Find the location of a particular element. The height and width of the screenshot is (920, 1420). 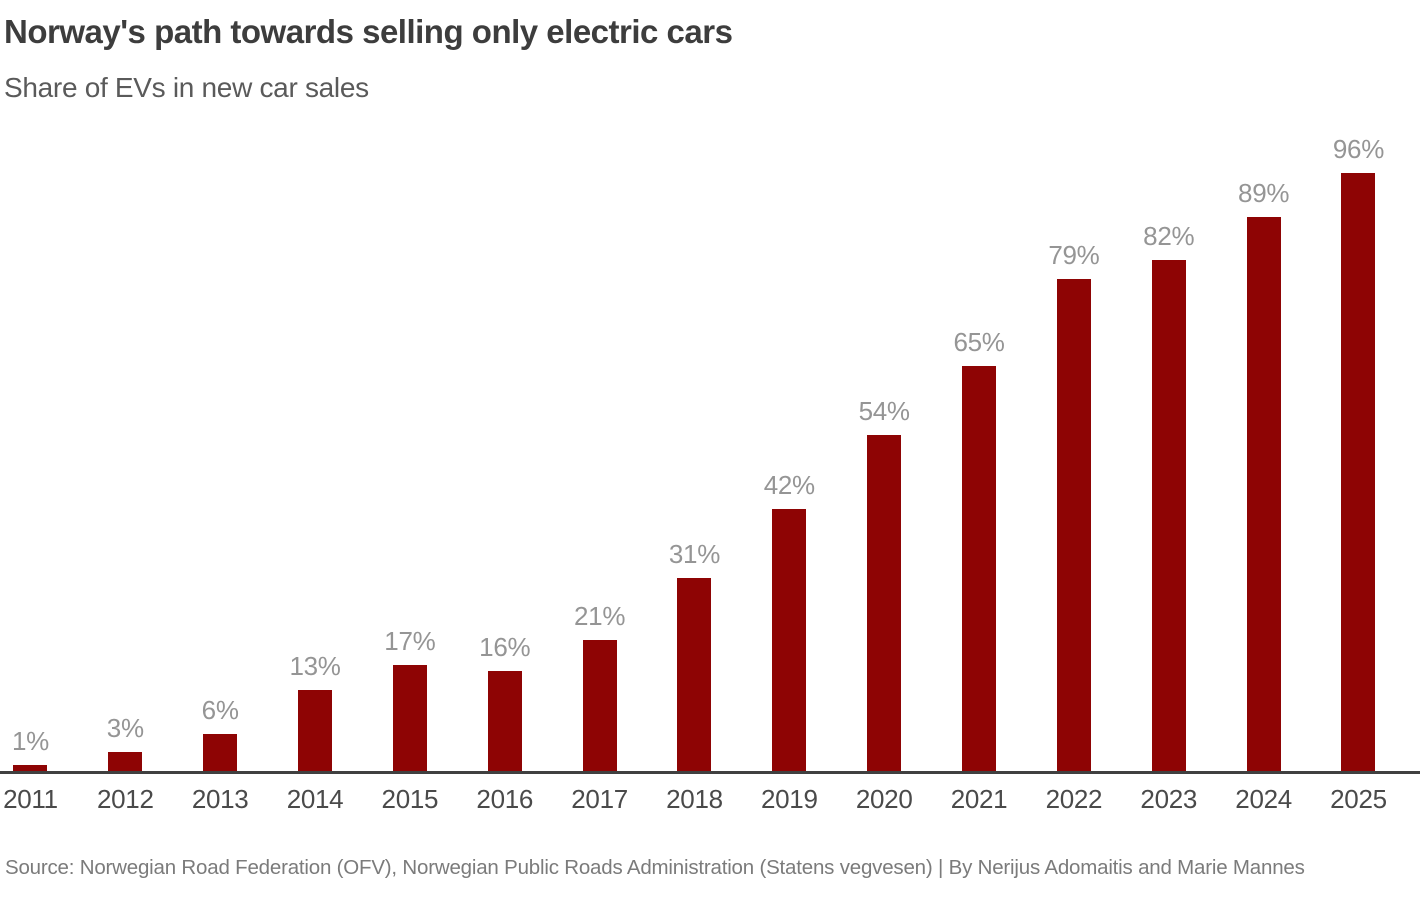

bar-column-2011: 1% is located at coordinates (39, 748).